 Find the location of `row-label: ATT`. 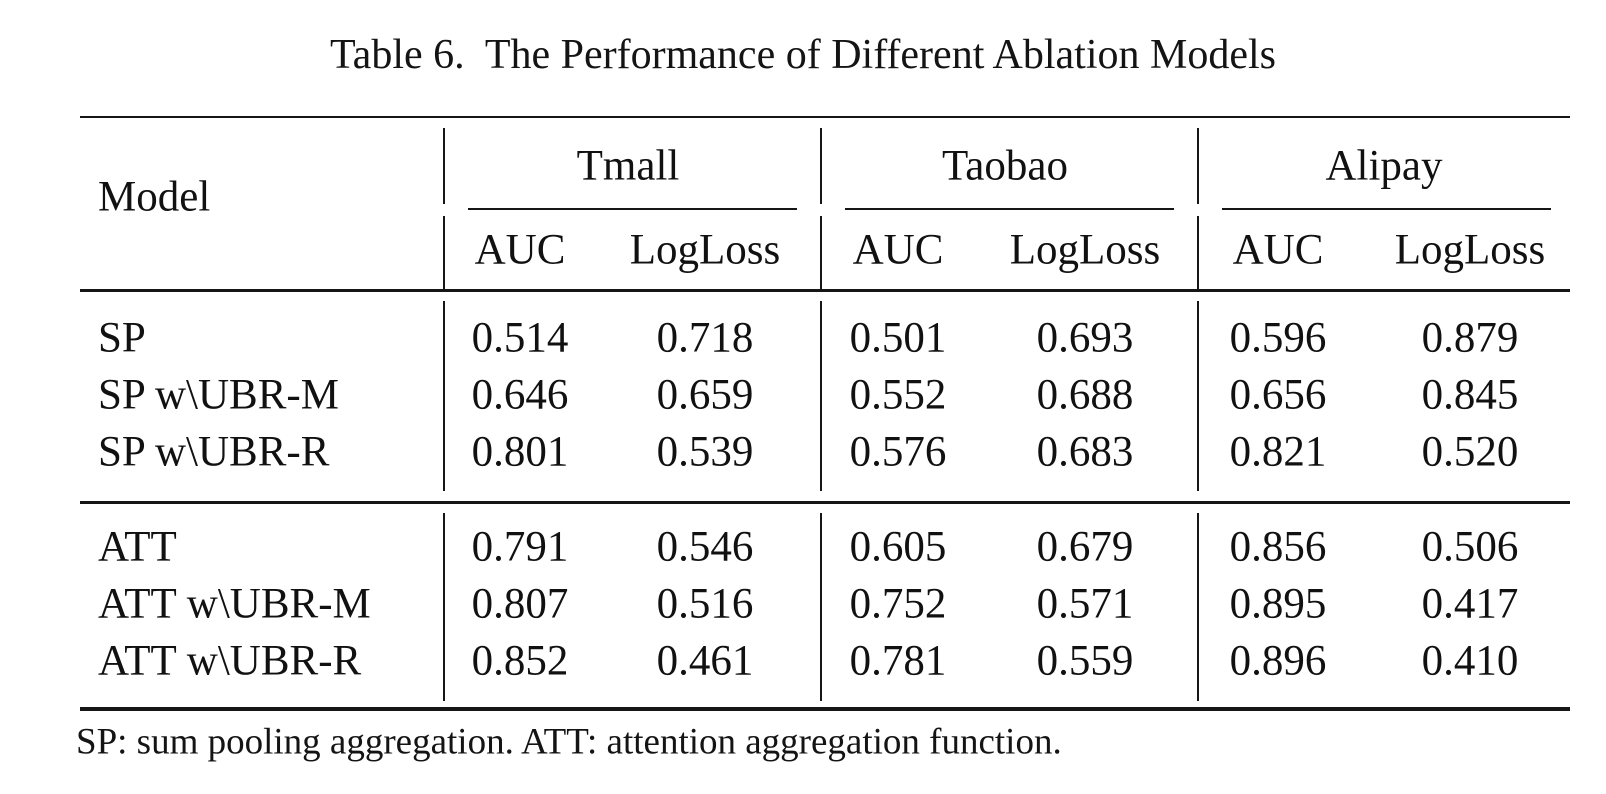

row-label: ATT is located at coordinates (137, 547).